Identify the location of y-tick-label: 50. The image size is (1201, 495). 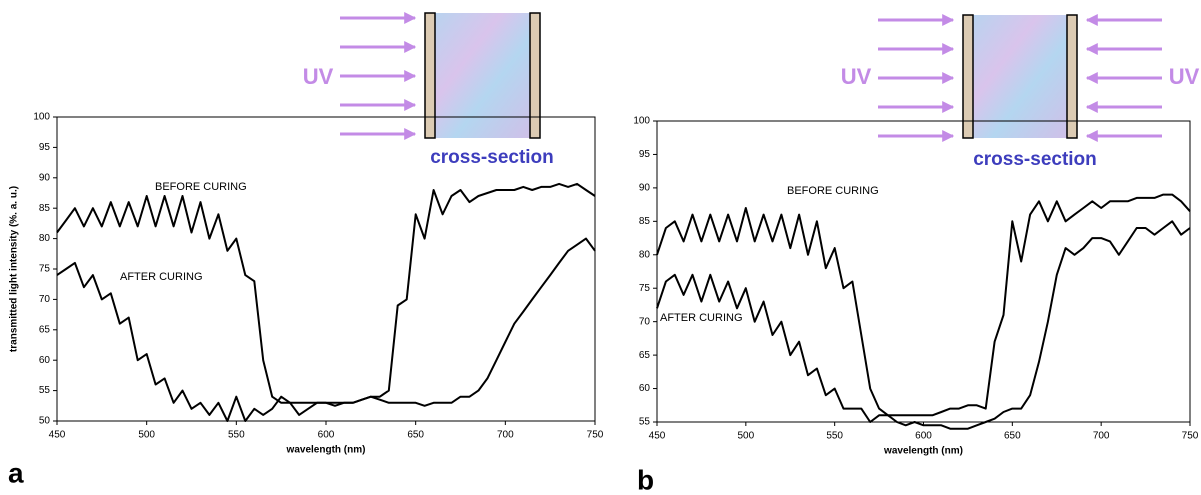
(45, 421).